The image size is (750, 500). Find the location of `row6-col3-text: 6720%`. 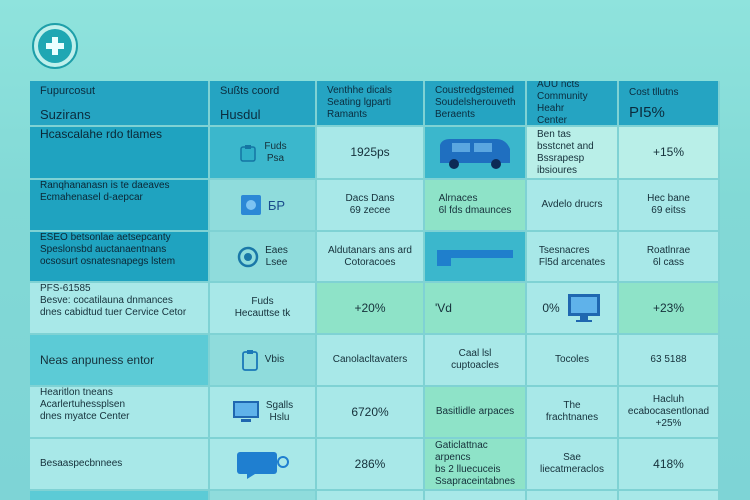

row6-col3-text: 6720% is located at coordinates (370, 411).